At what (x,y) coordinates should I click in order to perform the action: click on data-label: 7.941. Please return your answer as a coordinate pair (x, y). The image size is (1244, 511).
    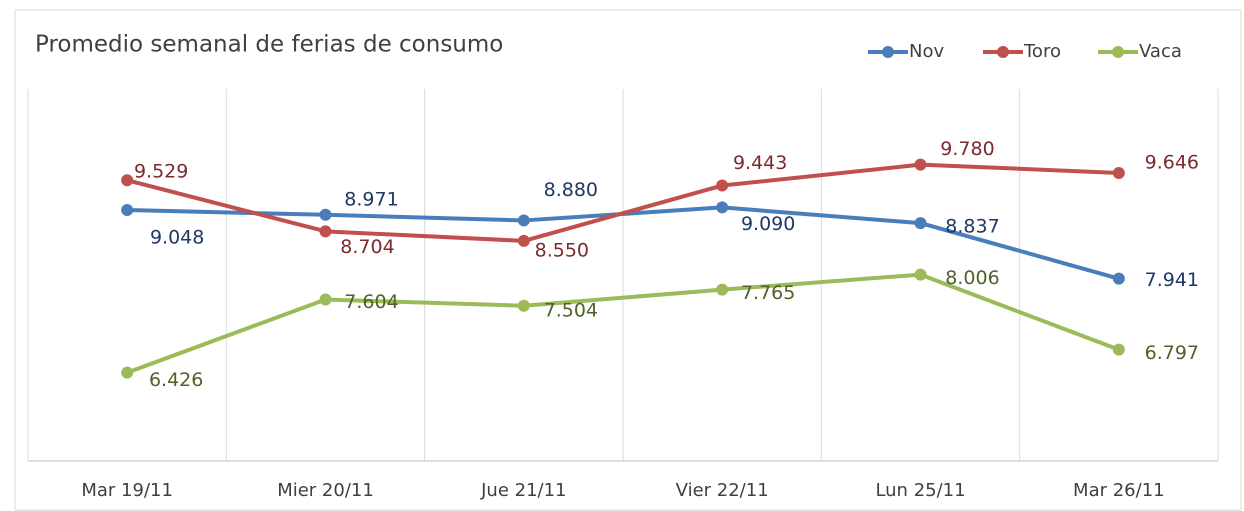
    Looking at the image, I should click on (1172, 280).